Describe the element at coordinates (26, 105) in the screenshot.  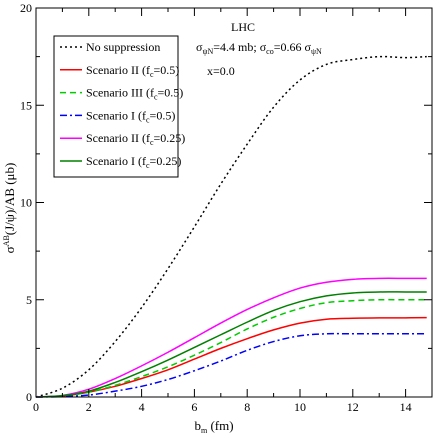
I see `y-tick-label: 15` at that location.